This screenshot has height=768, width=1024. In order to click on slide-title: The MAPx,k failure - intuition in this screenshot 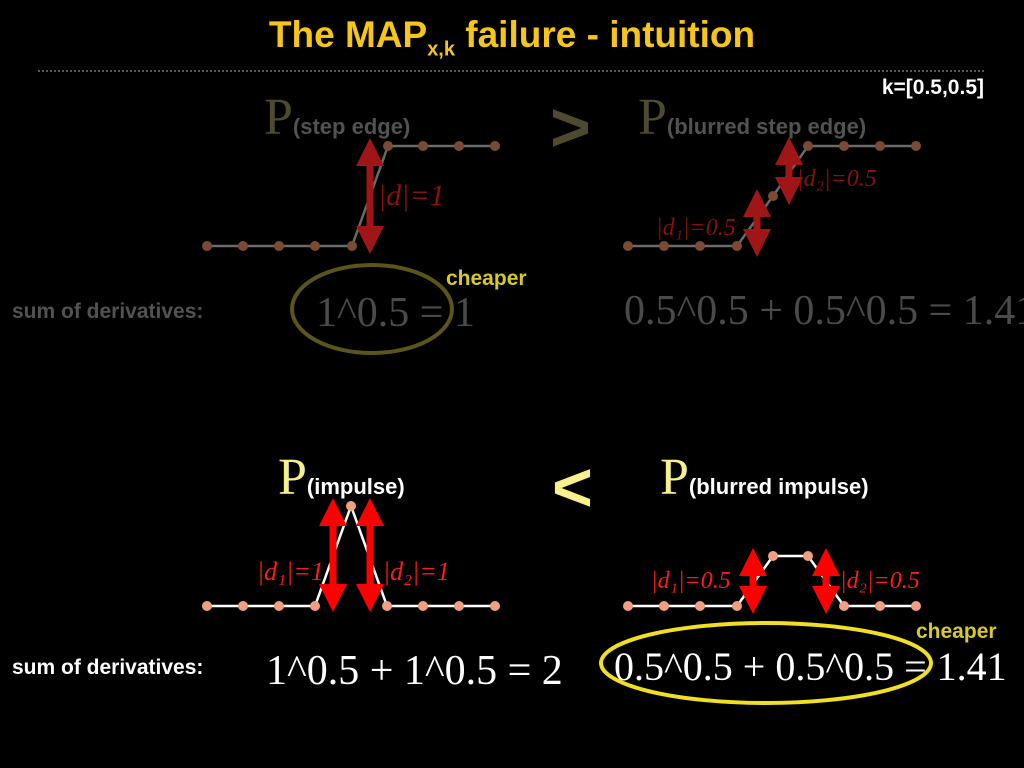, I will do `click(512, 37)`.